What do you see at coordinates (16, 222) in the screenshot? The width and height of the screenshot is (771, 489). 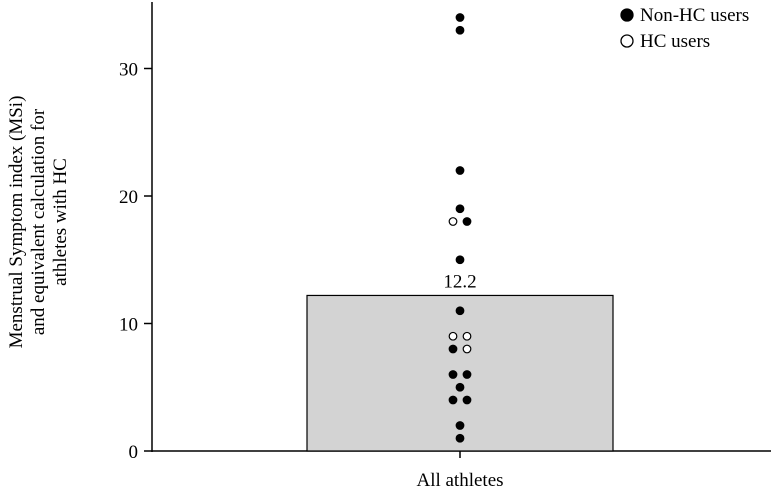 I see `y-axis-label-line-1: Menstrual Symptom index (MSi)` at bounding box center [16, 222].